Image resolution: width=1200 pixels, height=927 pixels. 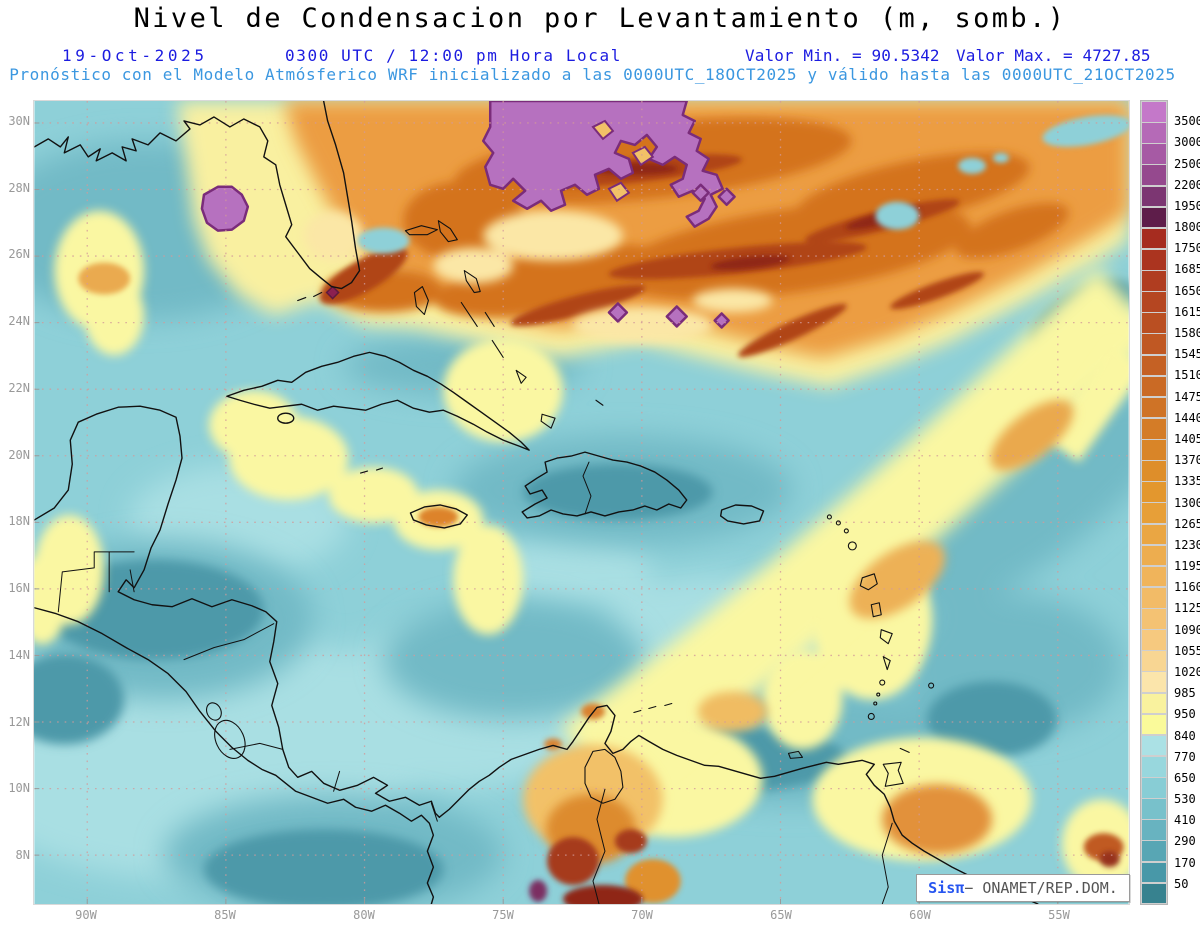 I want to click on run-date: 19-Oct-2025, so click(x=135, y=55).